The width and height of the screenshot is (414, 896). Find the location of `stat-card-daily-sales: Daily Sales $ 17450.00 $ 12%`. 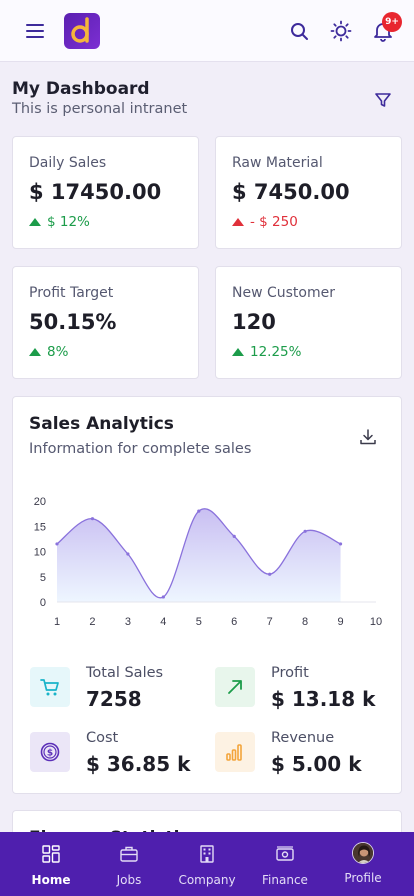

stat-card-daily-sales: Daily Sales $ 17450.00 $ 12% is located at coordinates (105, 192).